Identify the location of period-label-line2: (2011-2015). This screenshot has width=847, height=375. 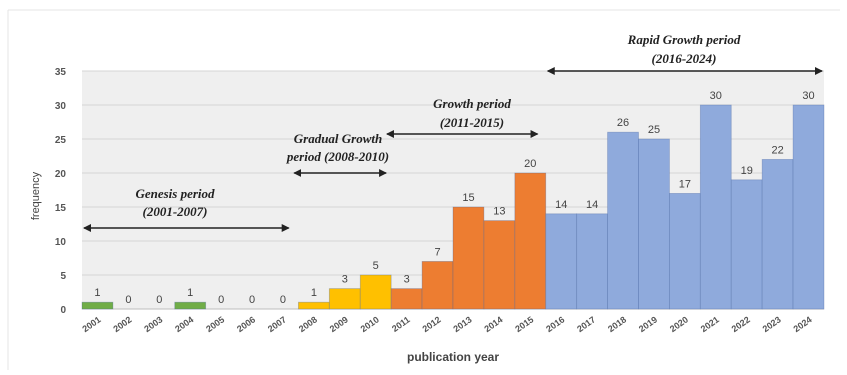
(472, 122).